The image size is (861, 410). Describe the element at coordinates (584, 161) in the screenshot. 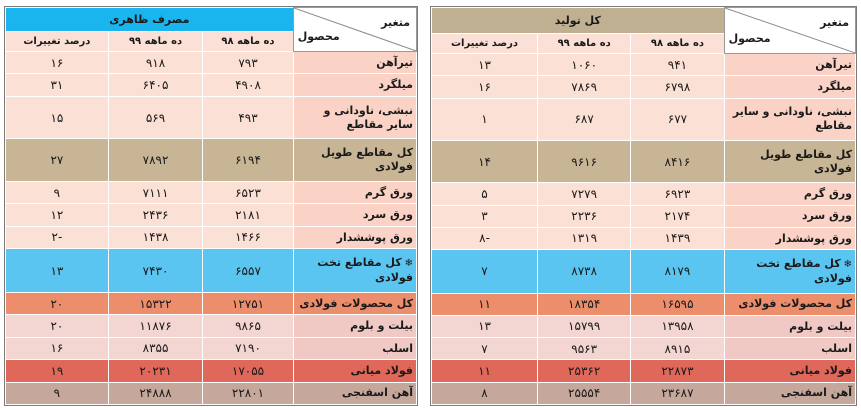

I see `value-99: ۹۶۱۶` at that location.